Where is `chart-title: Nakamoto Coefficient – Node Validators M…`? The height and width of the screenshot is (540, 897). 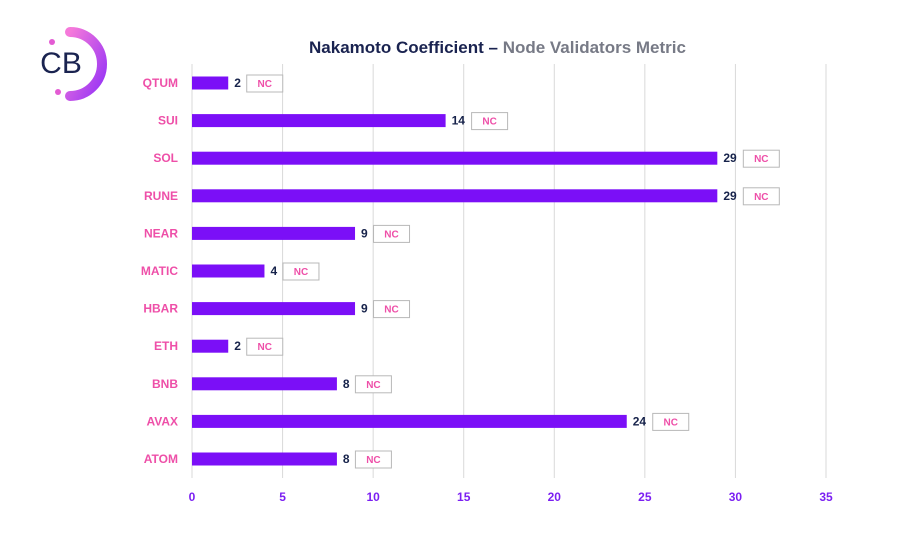
chart-title: Nakamoto Coefficient – Node Validators M… is located at coordinates (448, 48).